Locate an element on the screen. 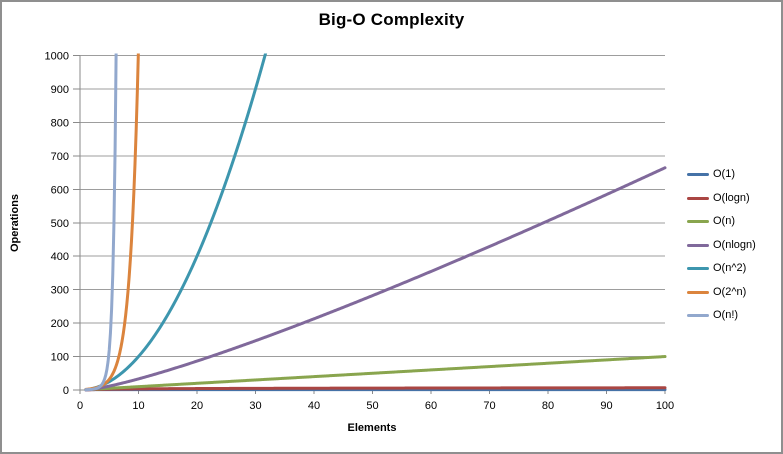 The width and height of the screenshot is (783, 454). legend-item-2: O(n) is located at coordinates (721, 221).